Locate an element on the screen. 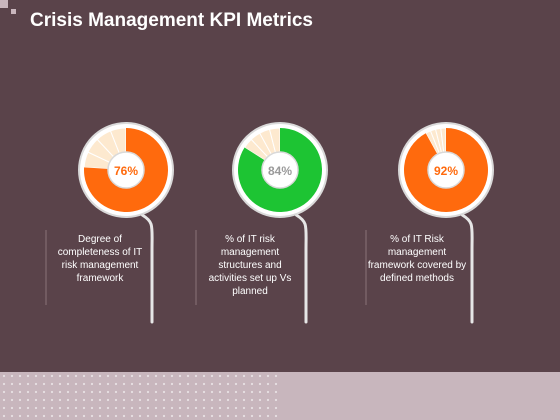 The image size is (560, 420). page-title: Crisis Management KPI Metrics is located at coordinates (171, 20).